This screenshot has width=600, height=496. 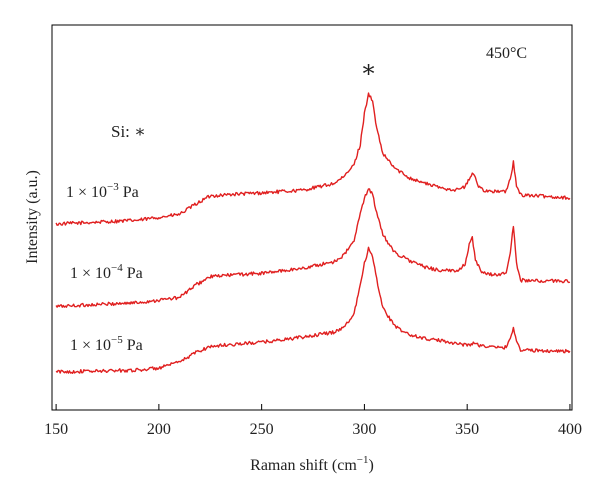 What do you see at coordinates (117, 340) in the screenshot?
I see `series-label-1e-5-exp: −5` at bounding box center [117, 340].